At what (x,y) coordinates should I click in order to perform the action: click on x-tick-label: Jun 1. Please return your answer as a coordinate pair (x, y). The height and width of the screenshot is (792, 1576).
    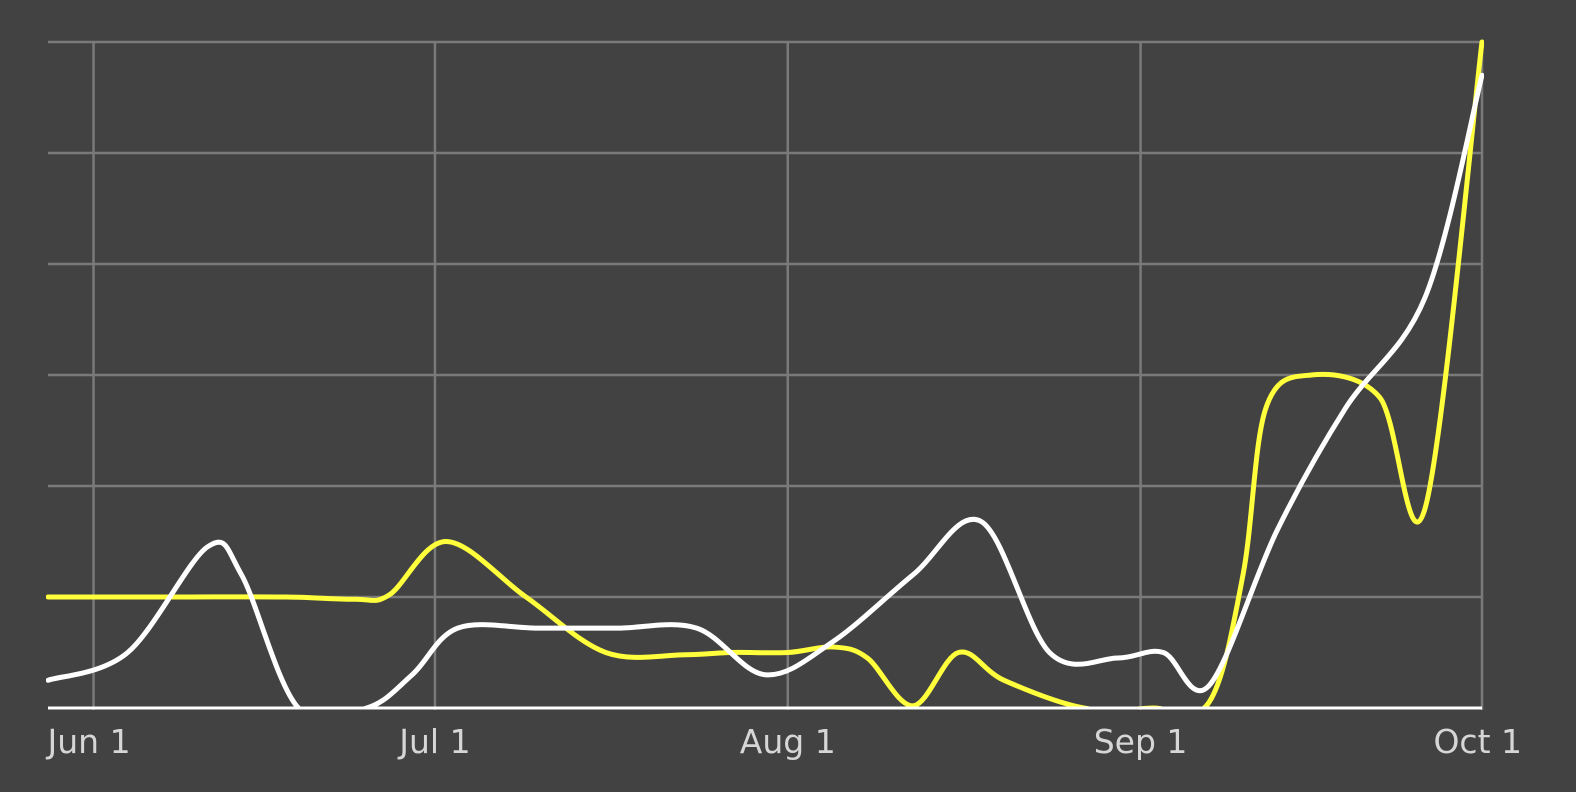
    Looking at the image, I should click on (88, 741).